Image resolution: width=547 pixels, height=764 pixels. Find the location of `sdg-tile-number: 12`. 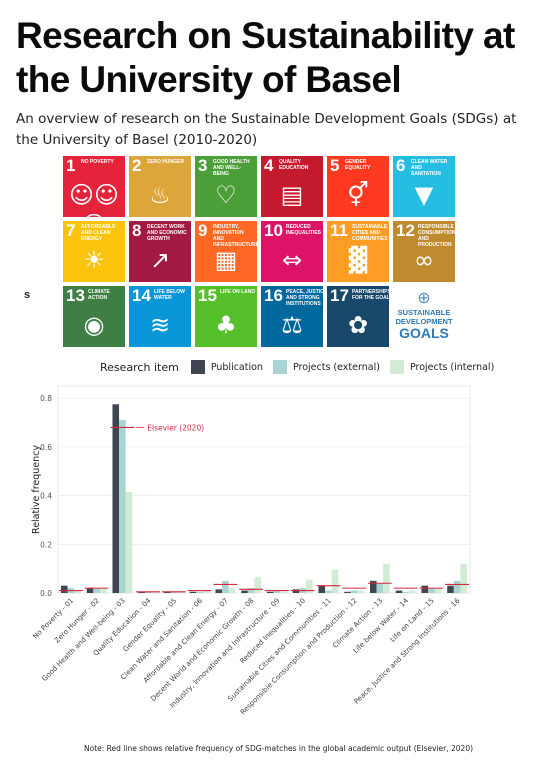

sdg-tile-number: 12 is located at coordinates (405, 230).